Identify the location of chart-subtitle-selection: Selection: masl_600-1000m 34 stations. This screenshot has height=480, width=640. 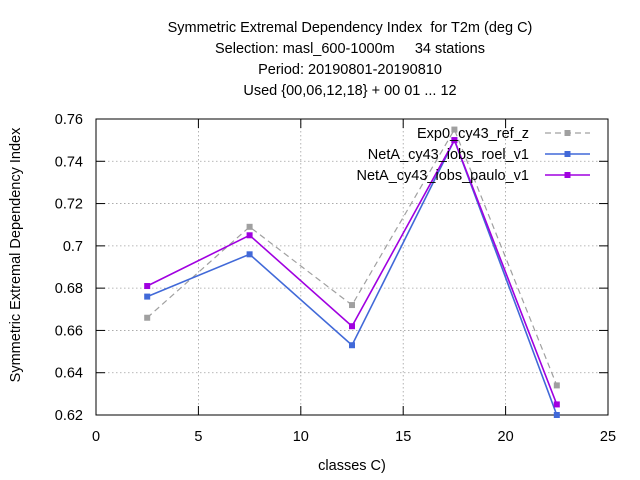
(349, 49).